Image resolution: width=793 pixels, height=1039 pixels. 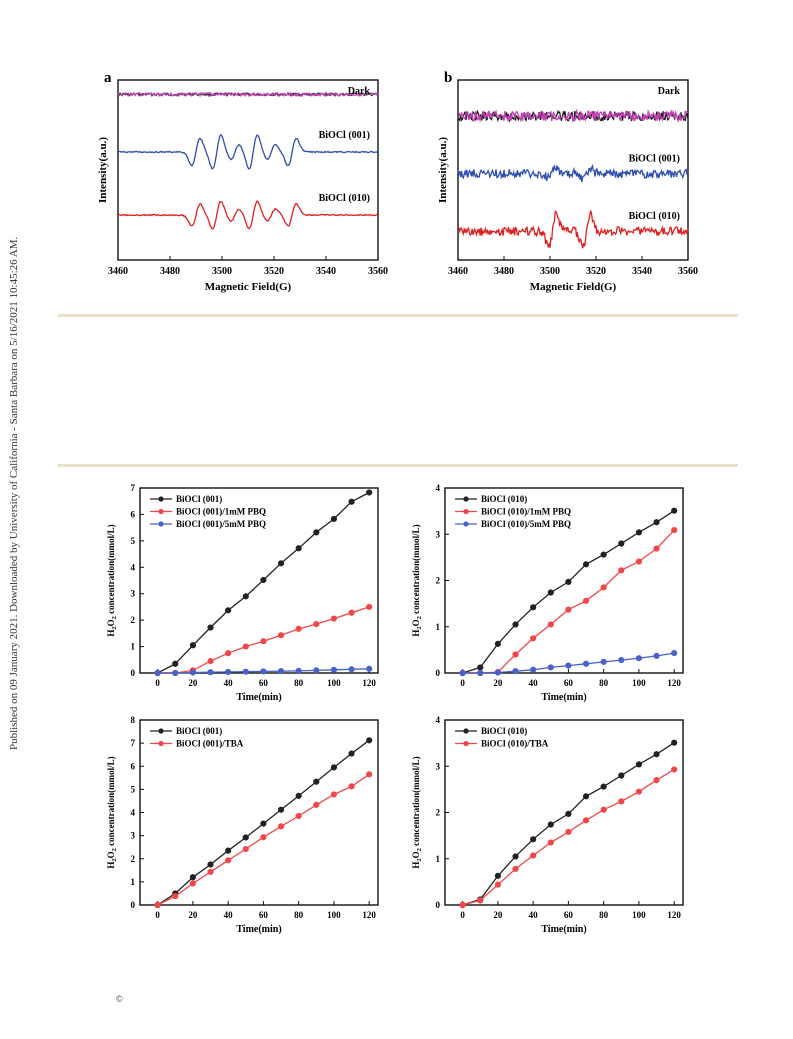 I want to click on y-axis-label: Intensity(a.u.), so click(x=103, y=170).